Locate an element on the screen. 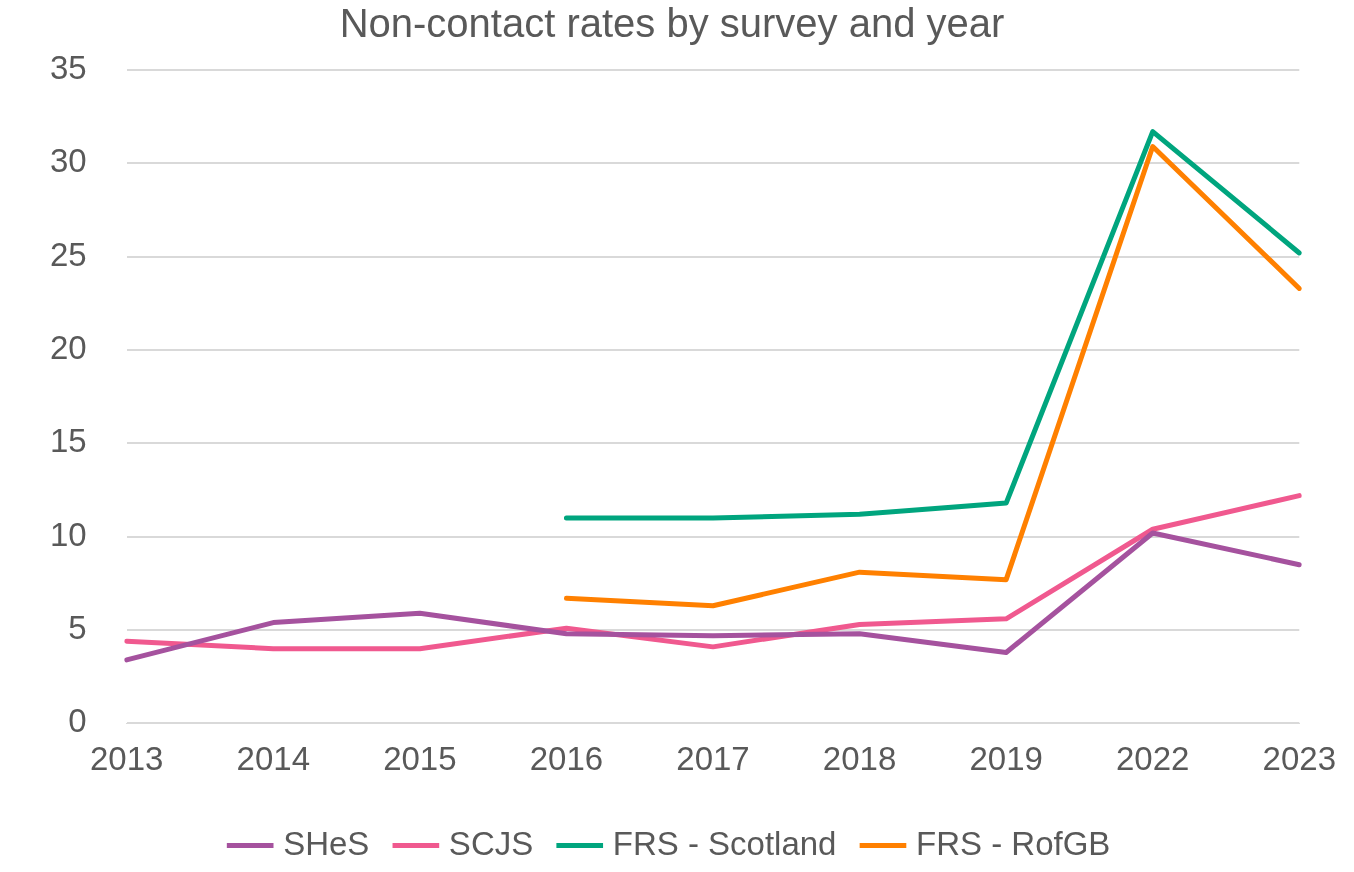 This screenshot has width=1354, height=872. x-tick-label: 2016 is located at coordinates (566, 759).